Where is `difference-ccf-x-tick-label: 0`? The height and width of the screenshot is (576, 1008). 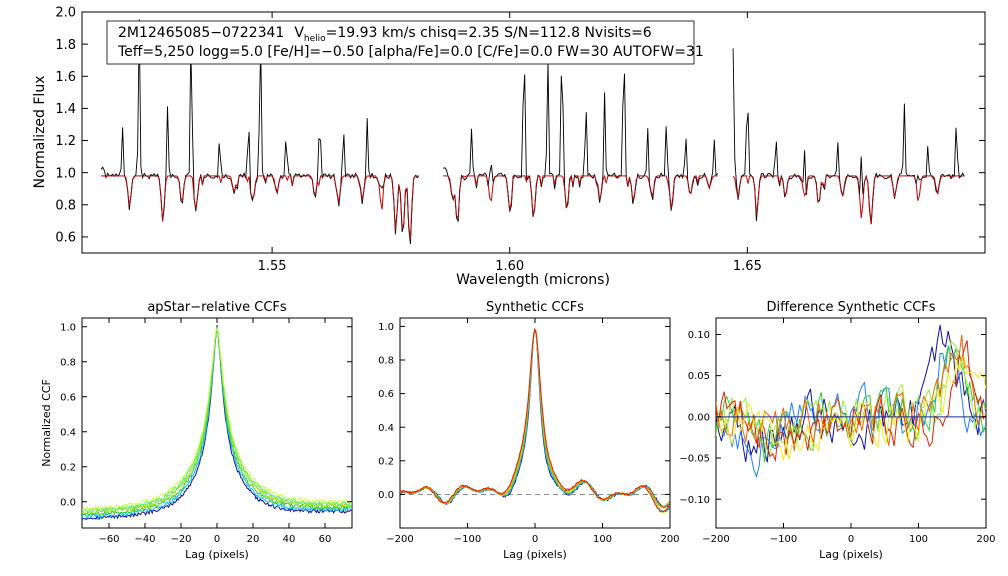
difference-ccf-x-tick-label: 0 is located at coordinates (851, 539).